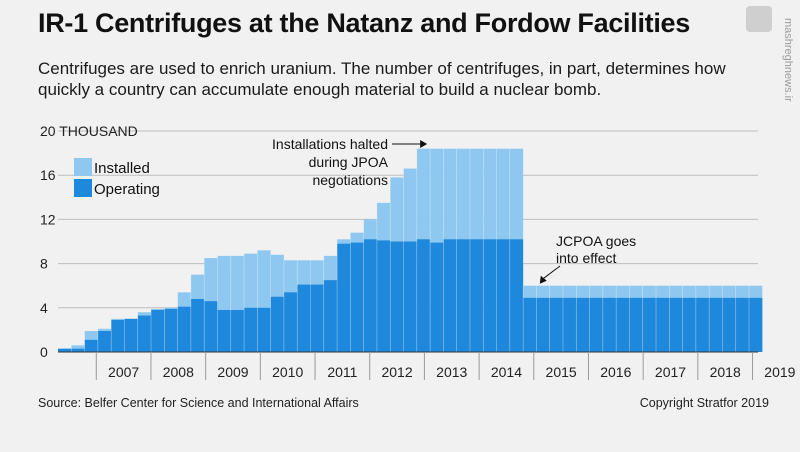 The height and width of the screenshot is (452, 800). What do you see at coordinates (44, 308) in the screenshot?
I see `y-tick-label: 4` at bounding box center [44, 308].